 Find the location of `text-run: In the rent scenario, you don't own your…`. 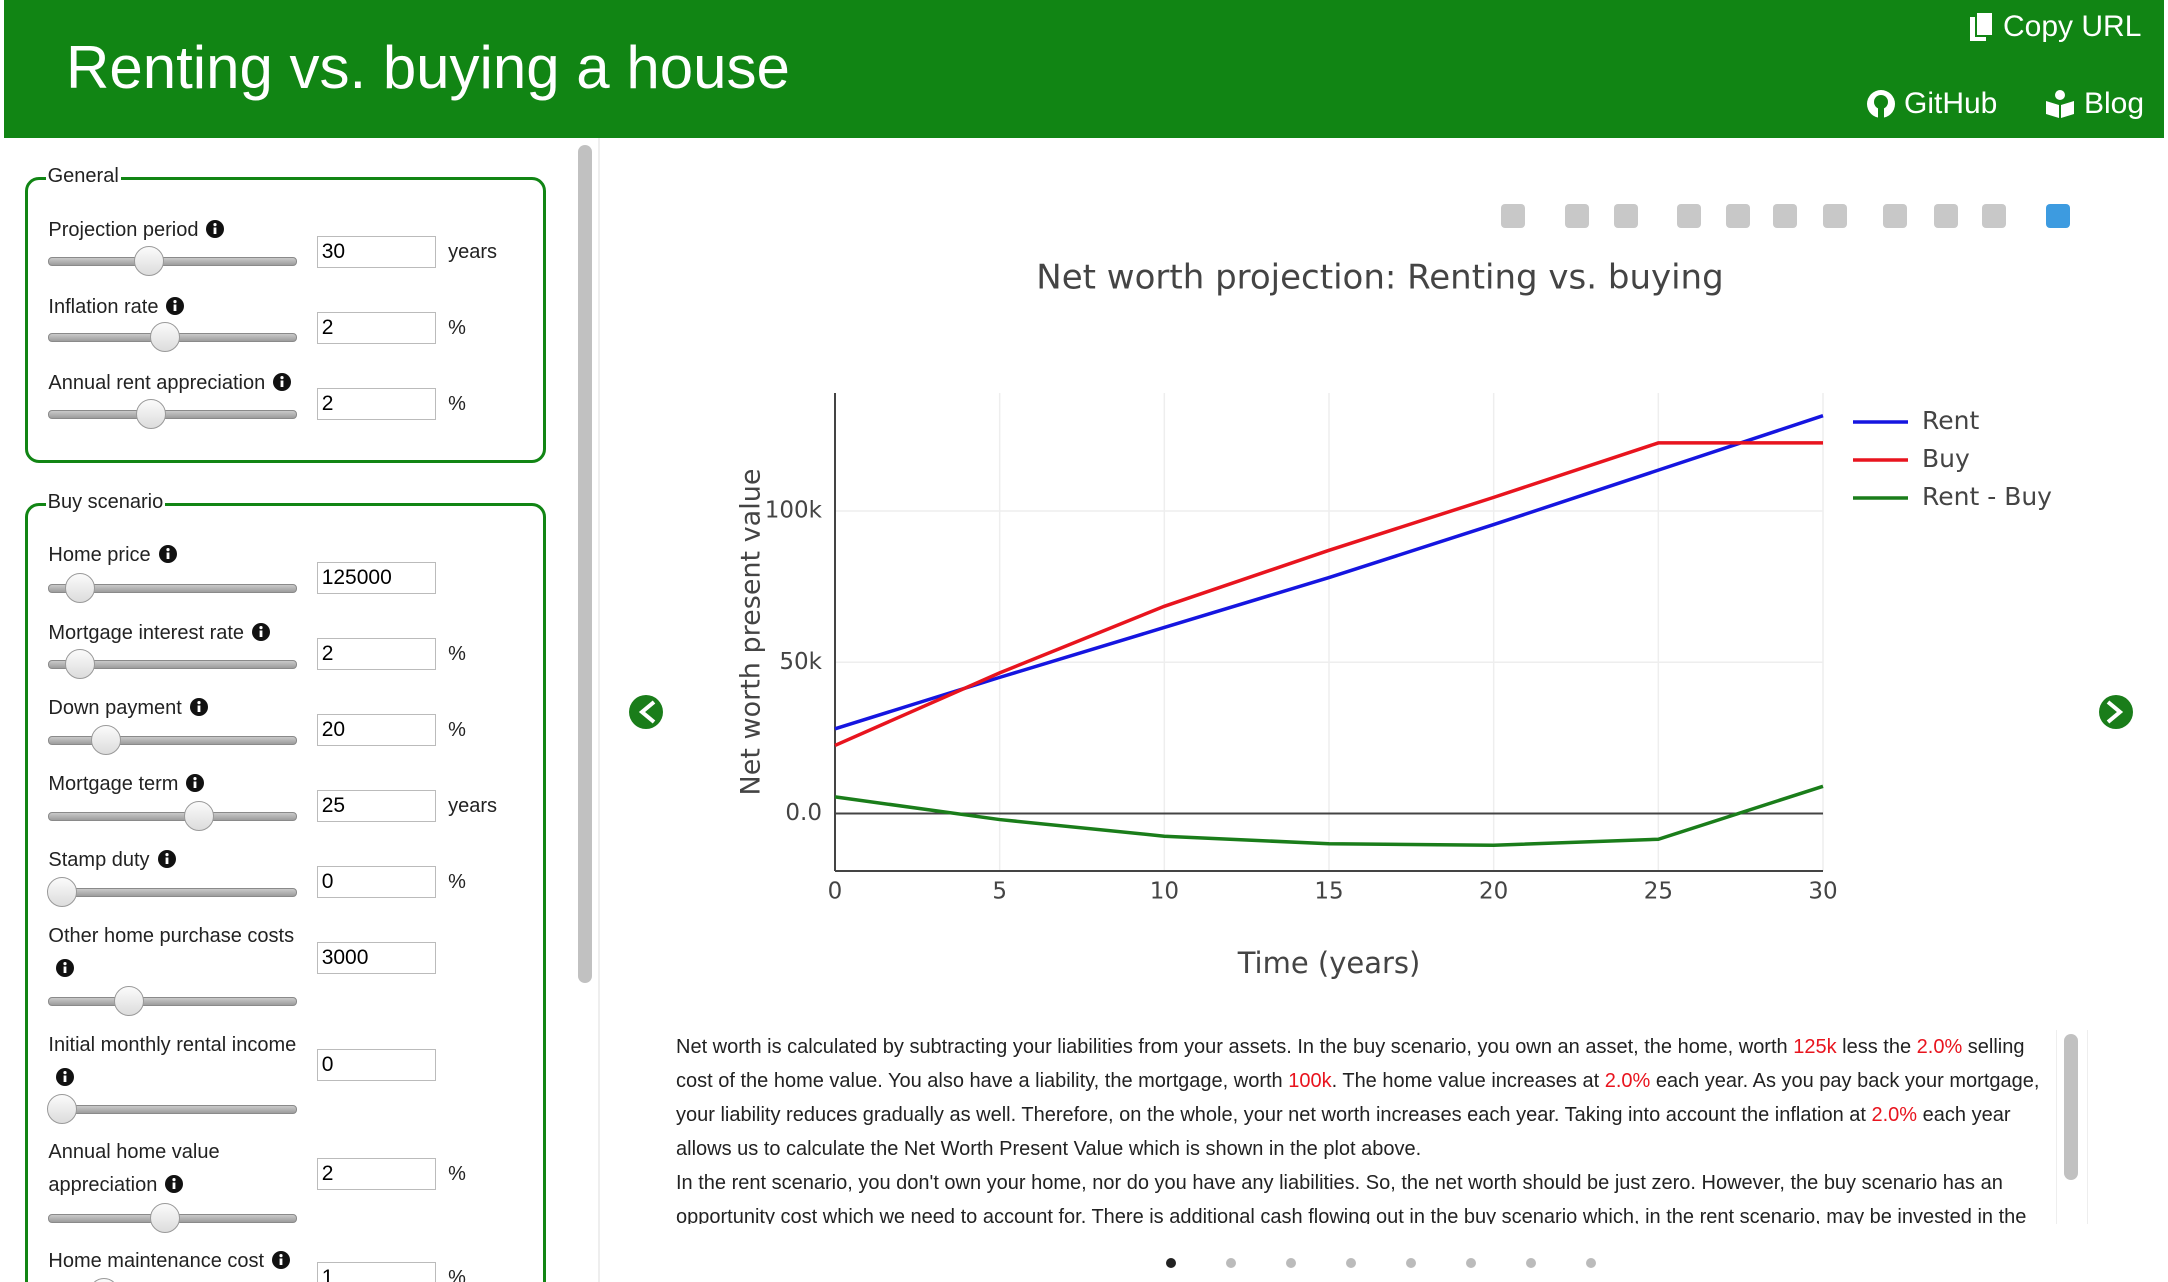

text-run: In the rent scenario, you don't own your… is located at coordinates (1351, 1198).